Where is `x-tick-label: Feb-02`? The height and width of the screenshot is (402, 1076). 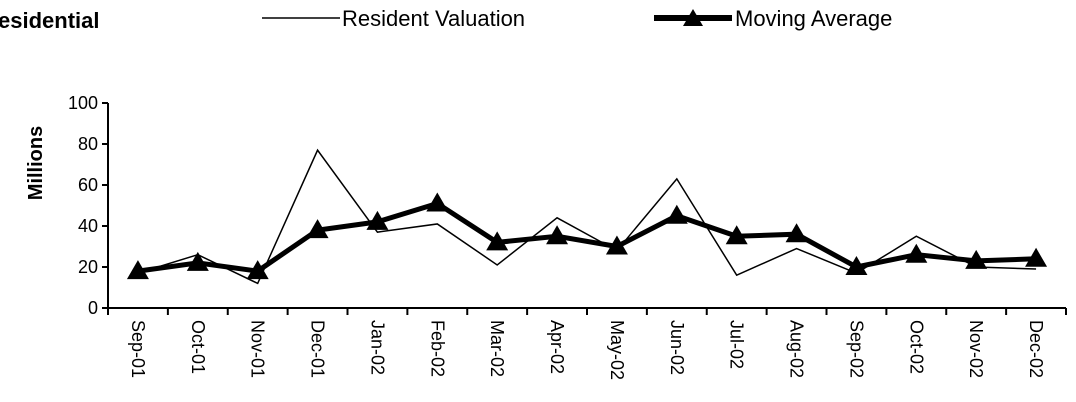
x-tick-label: Feb-02 is located at coordinates (437, 348).